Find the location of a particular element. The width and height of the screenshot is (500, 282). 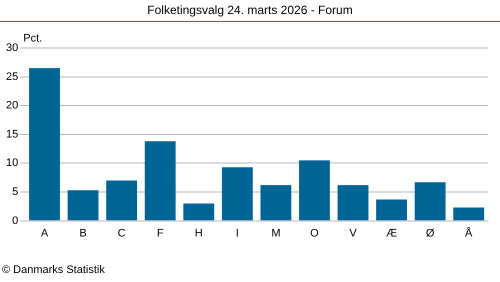

y-tick-label: 0 is located at coordinates (15, 220).